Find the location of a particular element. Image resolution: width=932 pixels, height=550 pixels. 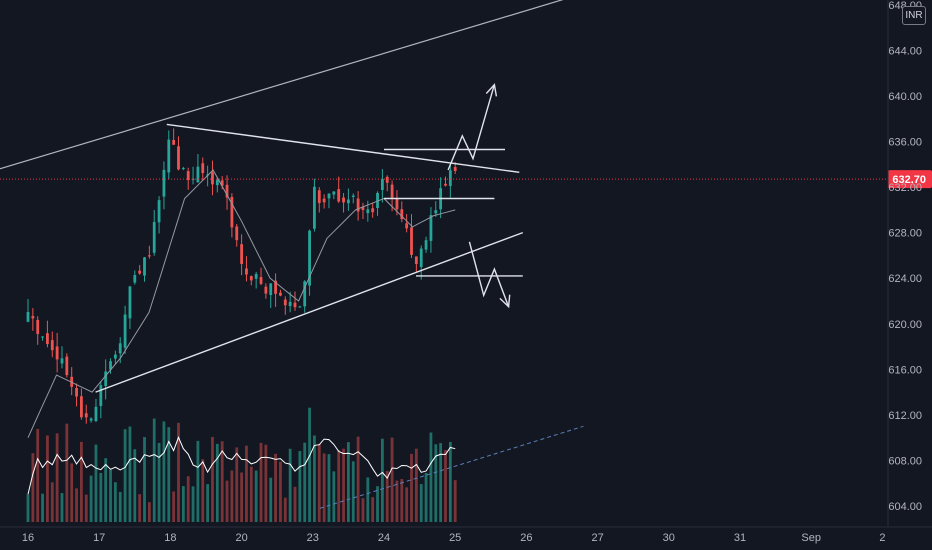

volume-ma-line is located at coordinates (241, 465).